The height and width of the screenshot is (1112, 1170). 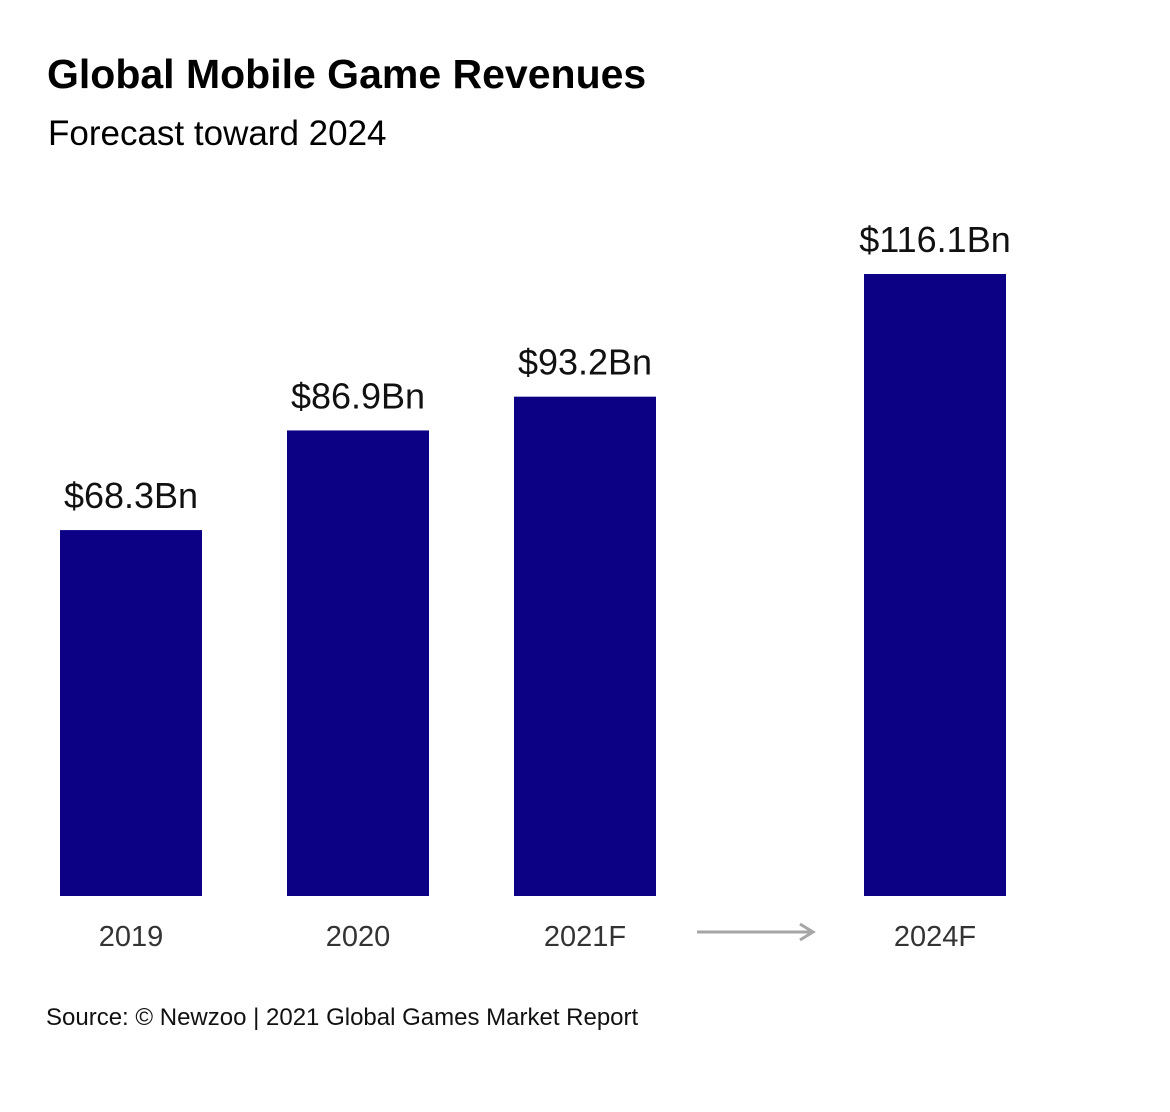 I want to click on bar-2024f, so click(x=935, y=585).